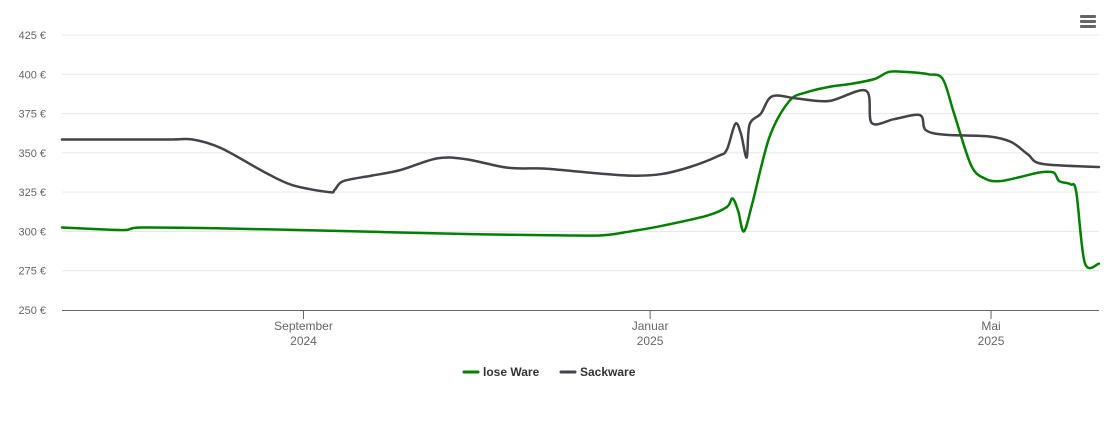  Describe the element at coordinates (32, 154) in the screenshot. I see `y-tick-label: 350 €` at that location.